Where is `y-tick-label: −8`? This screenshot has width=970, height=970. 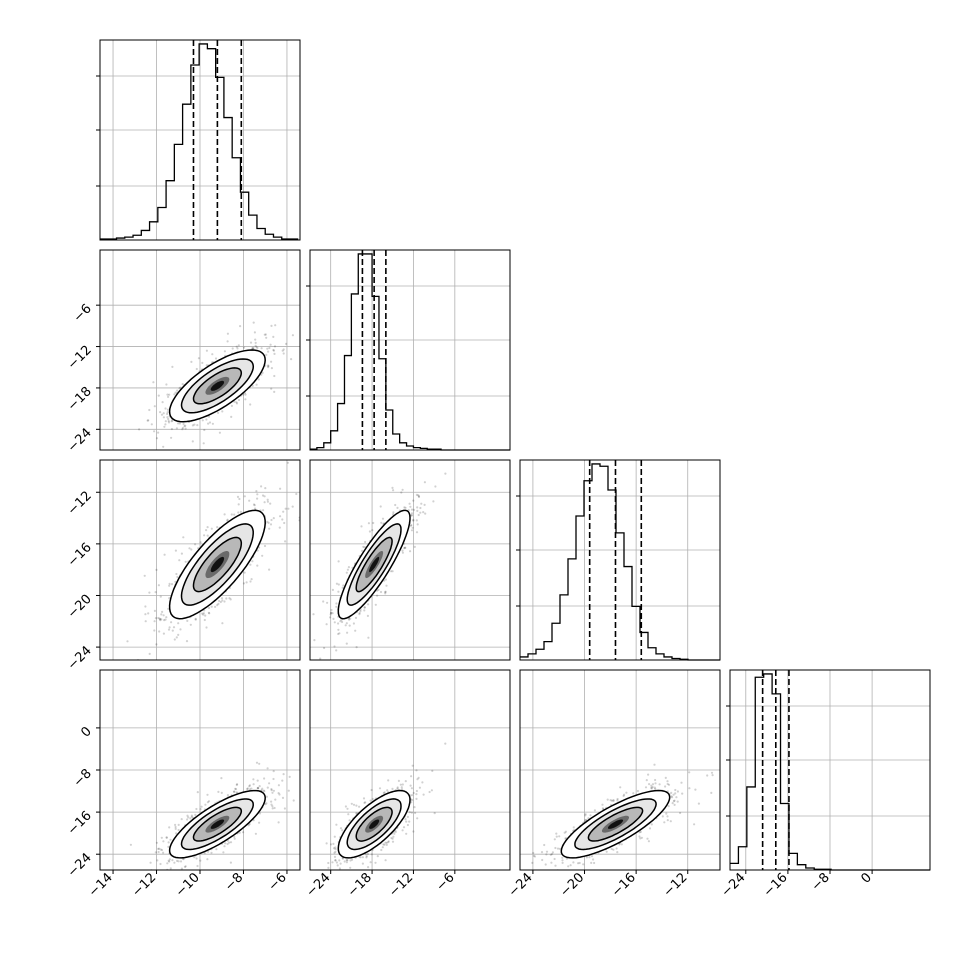 y-tick-label: −8 is located at coordinates (83, 778).